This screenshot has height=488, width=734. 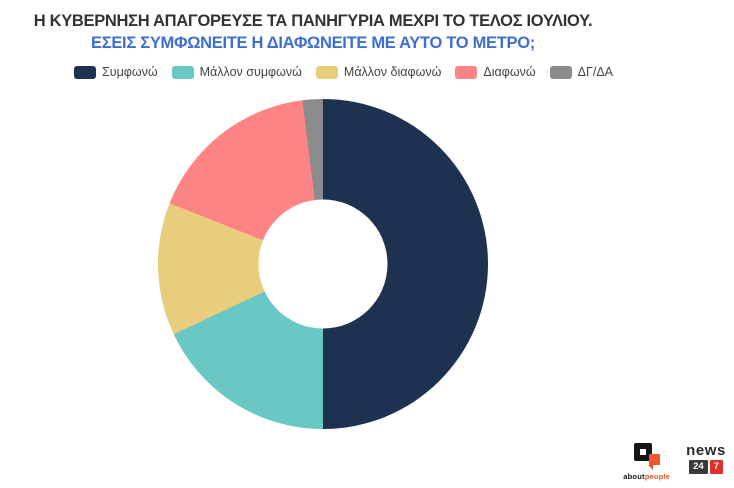 What do you see at coordinates (392, 72) in the screenshot?
I see `legend-label: Μάλλον διαφωνώ` at bounding box center [392, 72].